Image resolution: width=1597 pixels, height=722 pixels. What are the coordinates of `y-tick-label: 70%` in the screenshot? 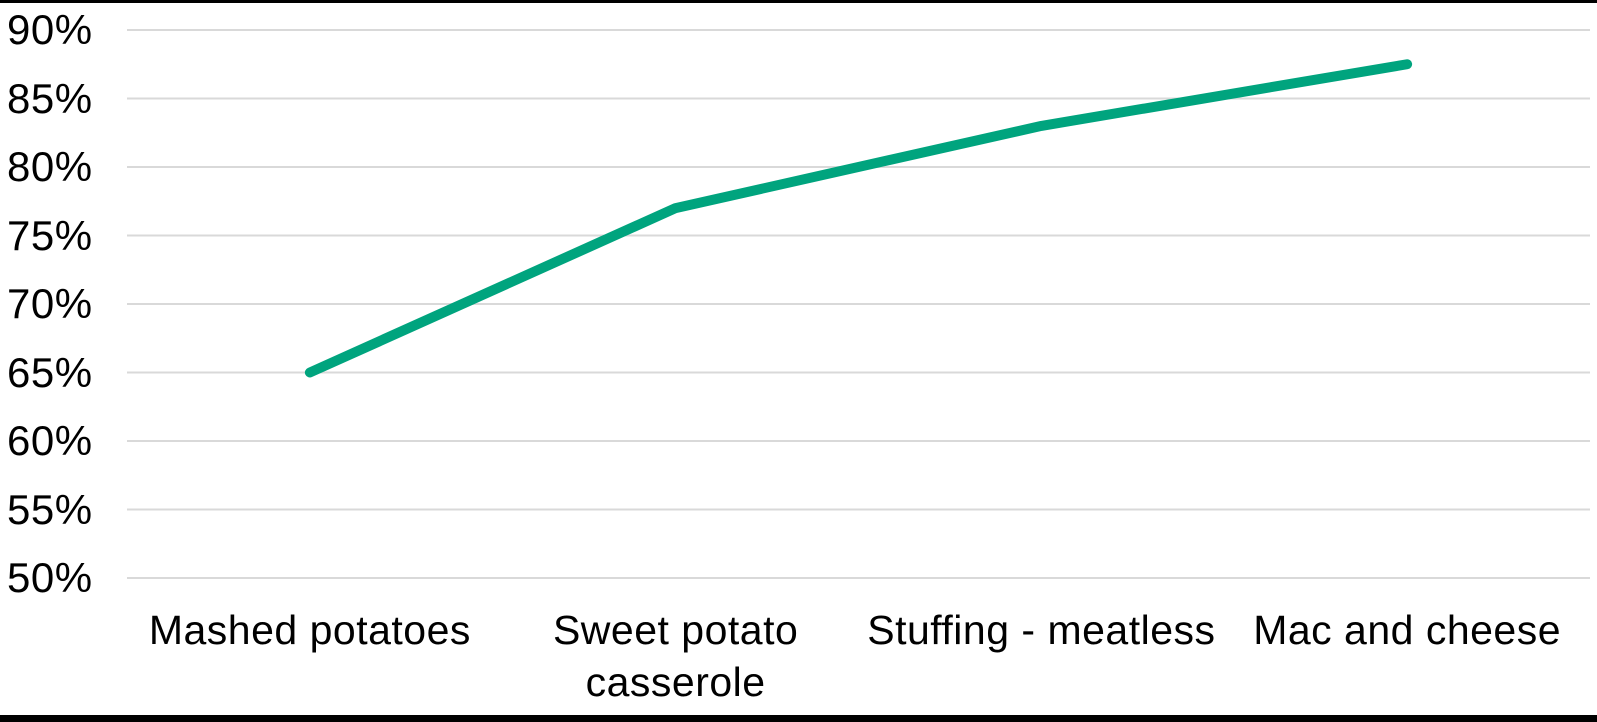 It's located at (50, 303).